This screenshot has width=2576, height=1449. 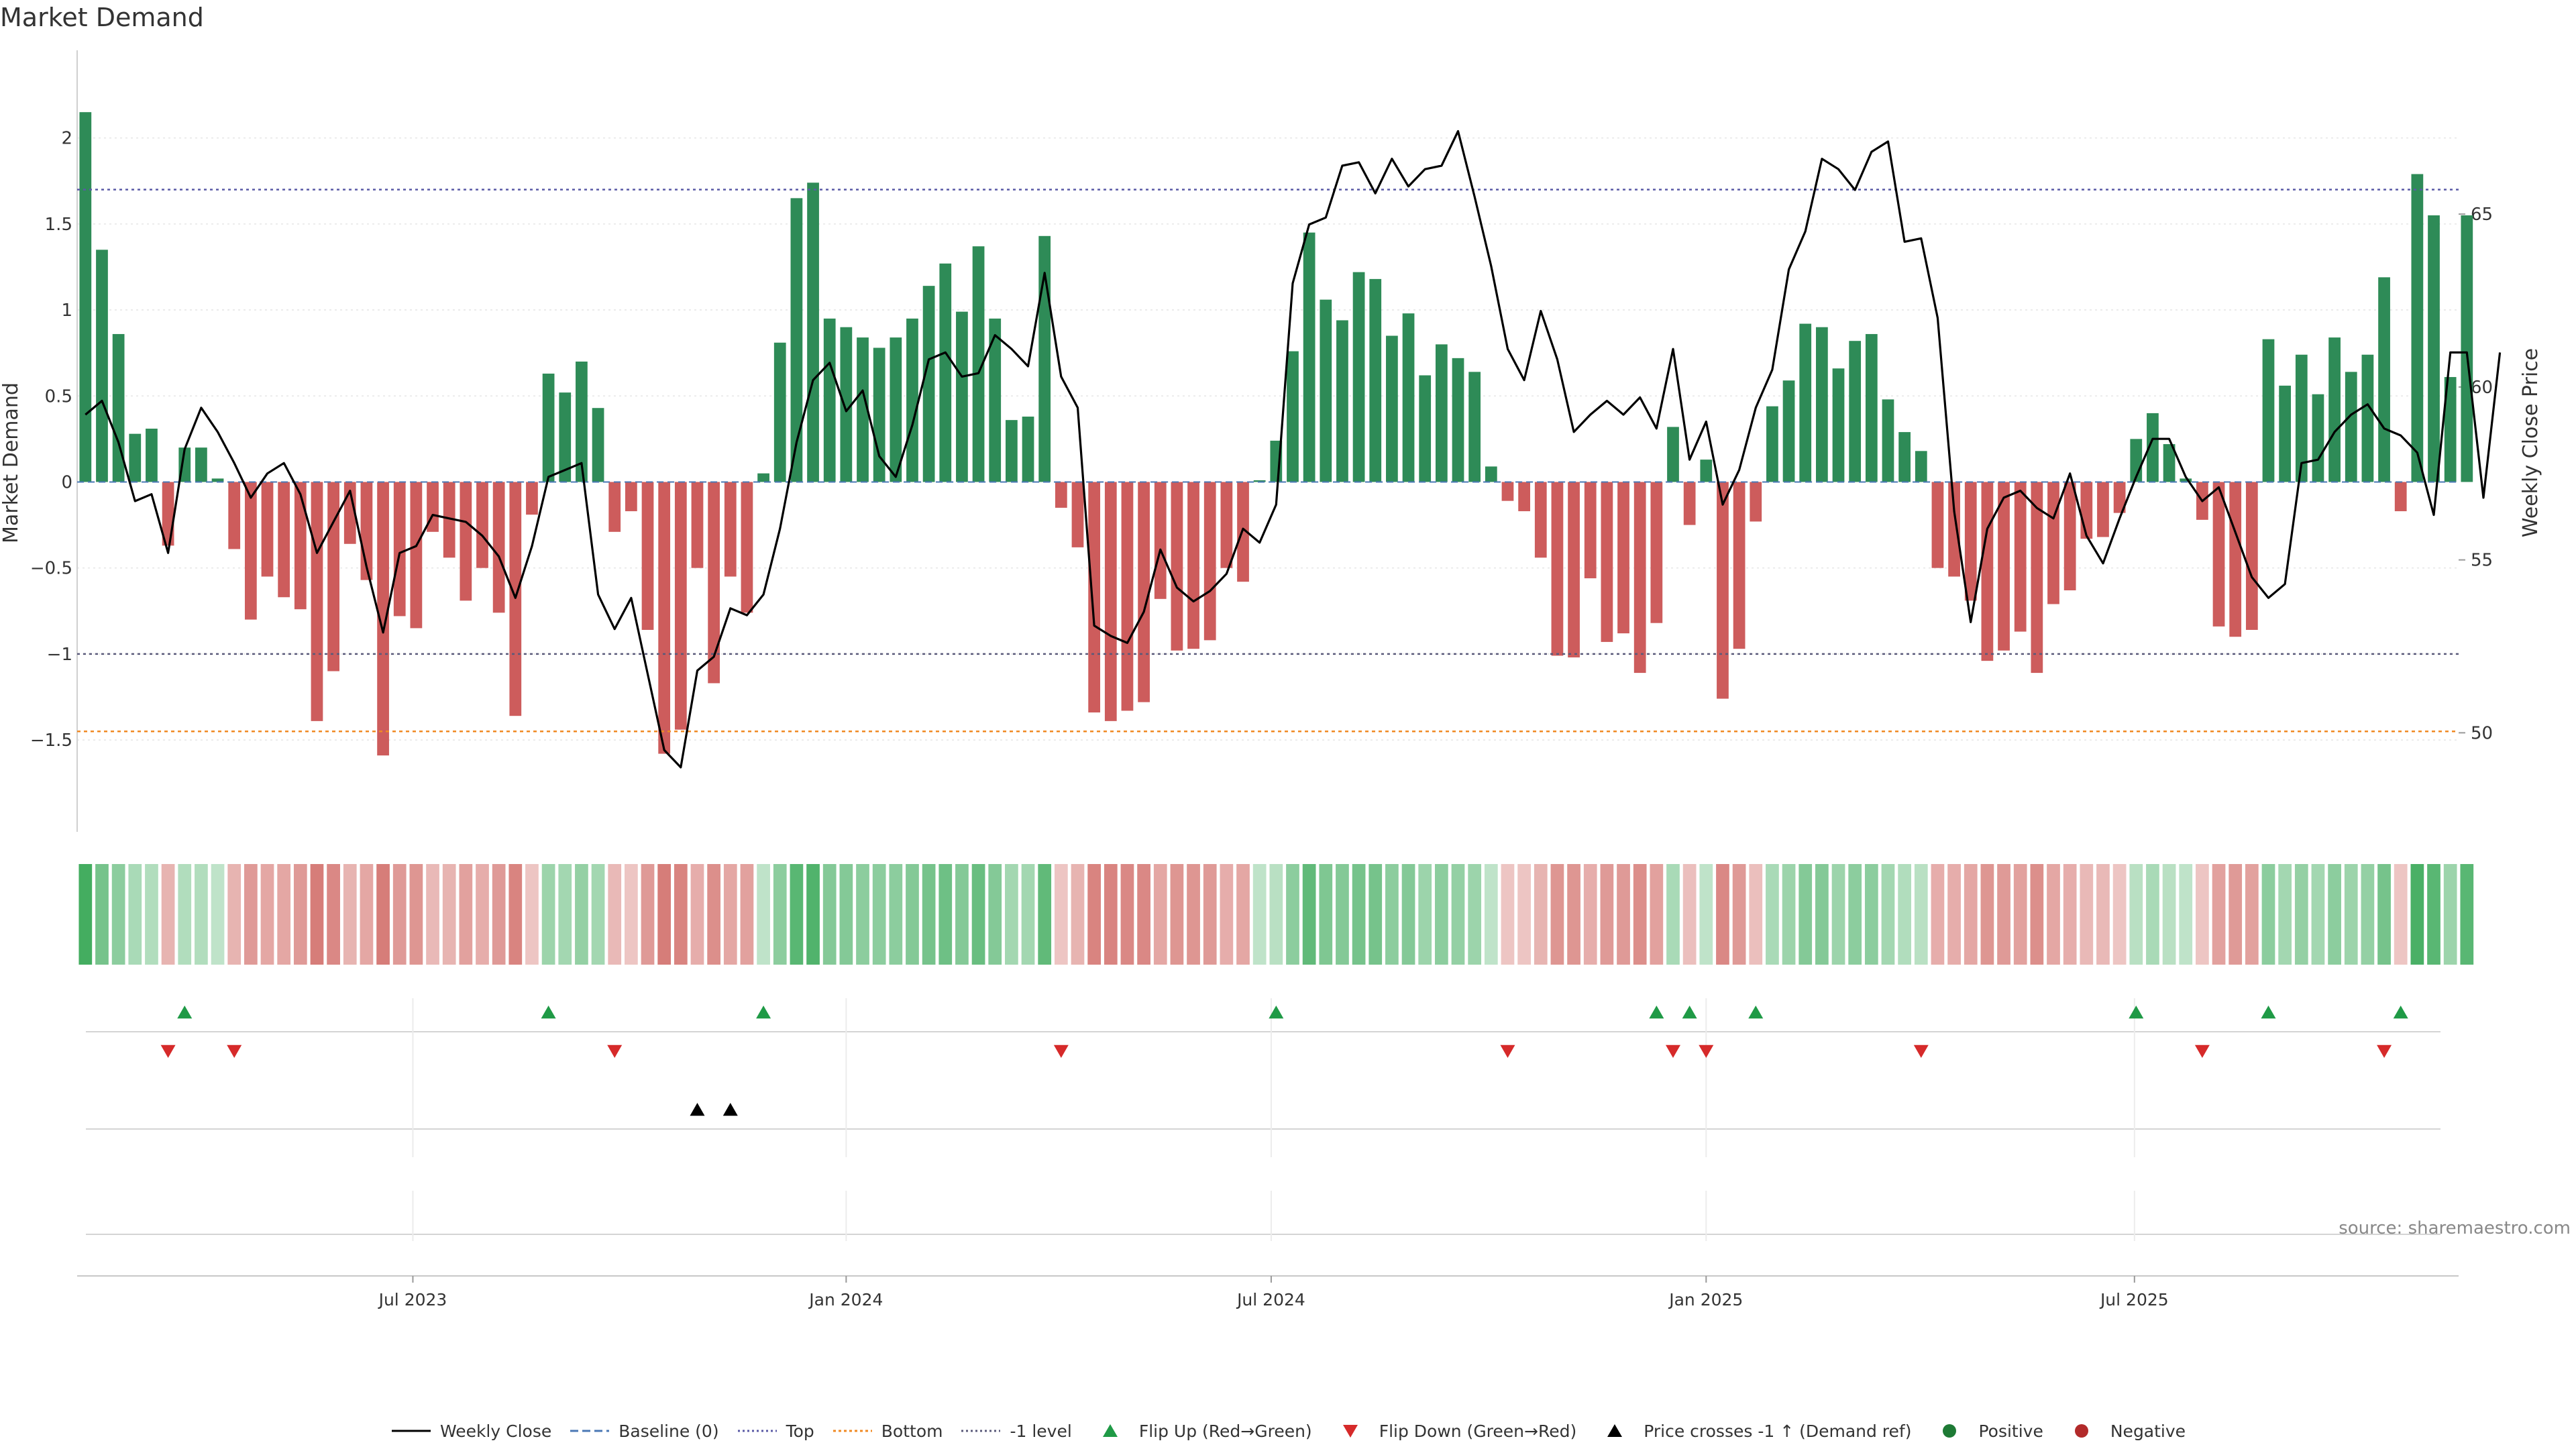 What do you see at coordinates (1225, 1431) in the screenshot?
I see `legend-label: Flip Up (Red→Green)` at bounding box center [1225, 1431].